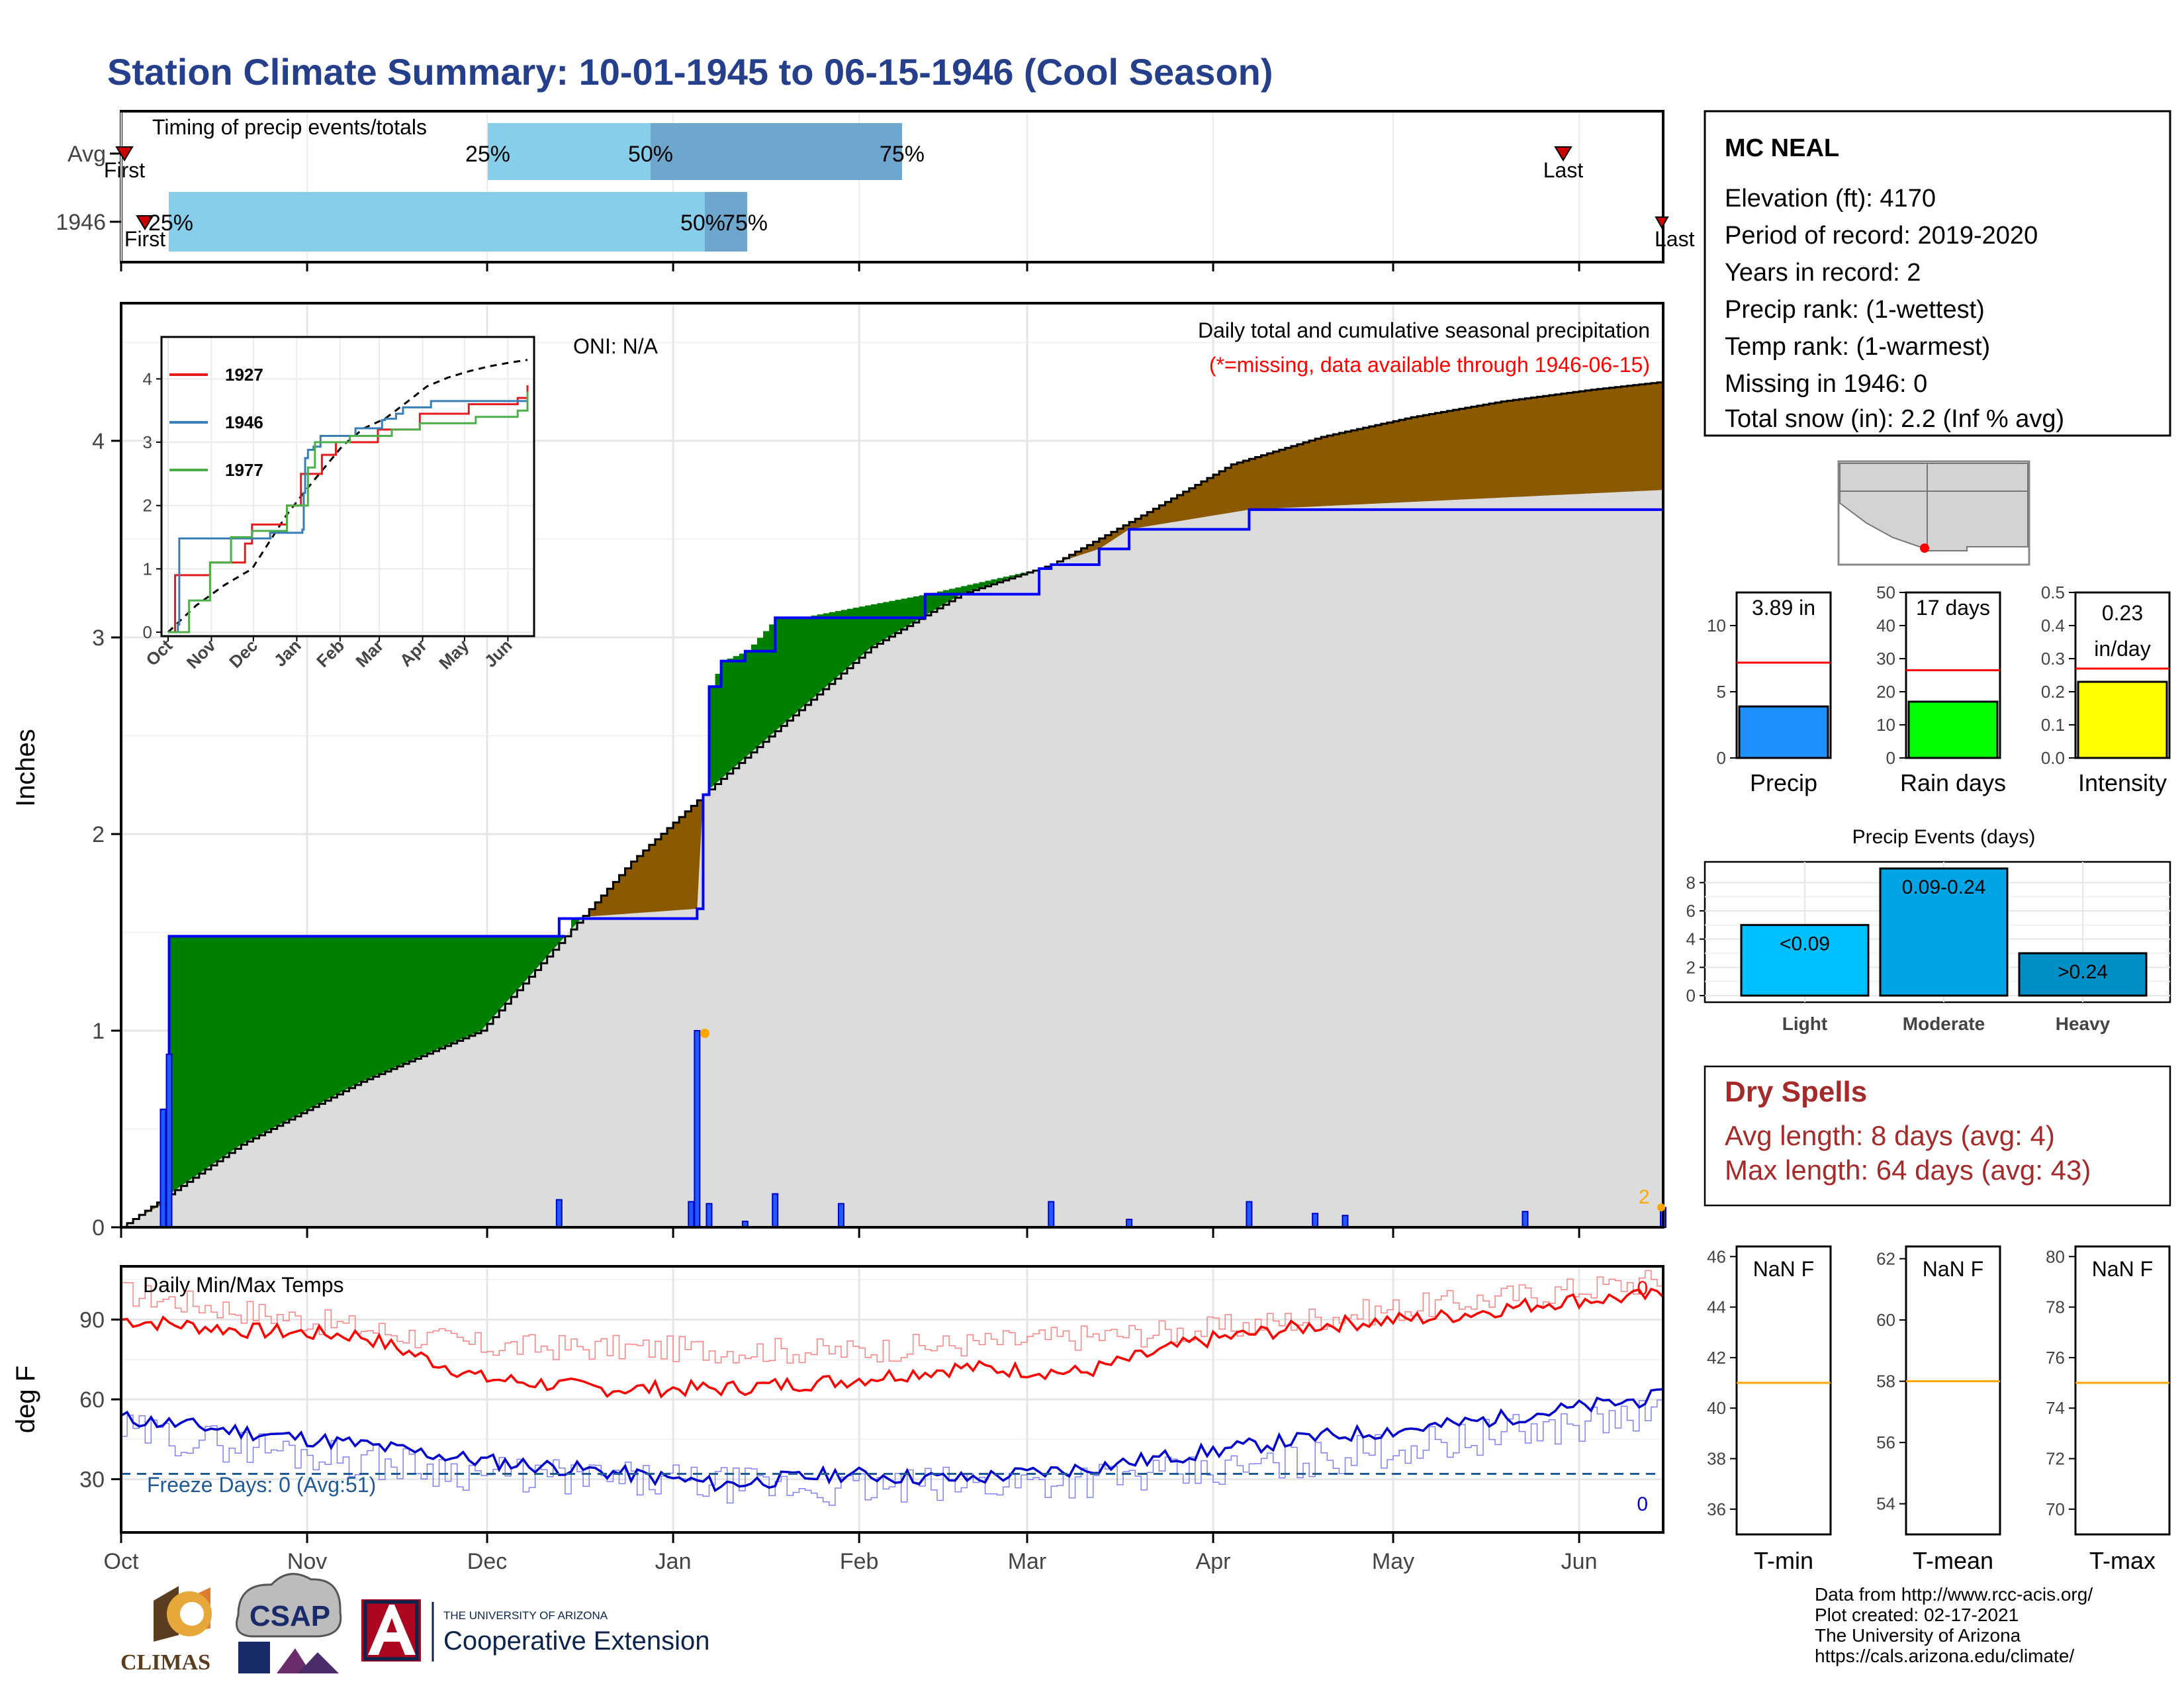 The image size is (2184, 1688). What do you see at coordinates (1691, 911) in the screenshot?
I see `event-tick-label: 6` at bounding box center [1691, 911].